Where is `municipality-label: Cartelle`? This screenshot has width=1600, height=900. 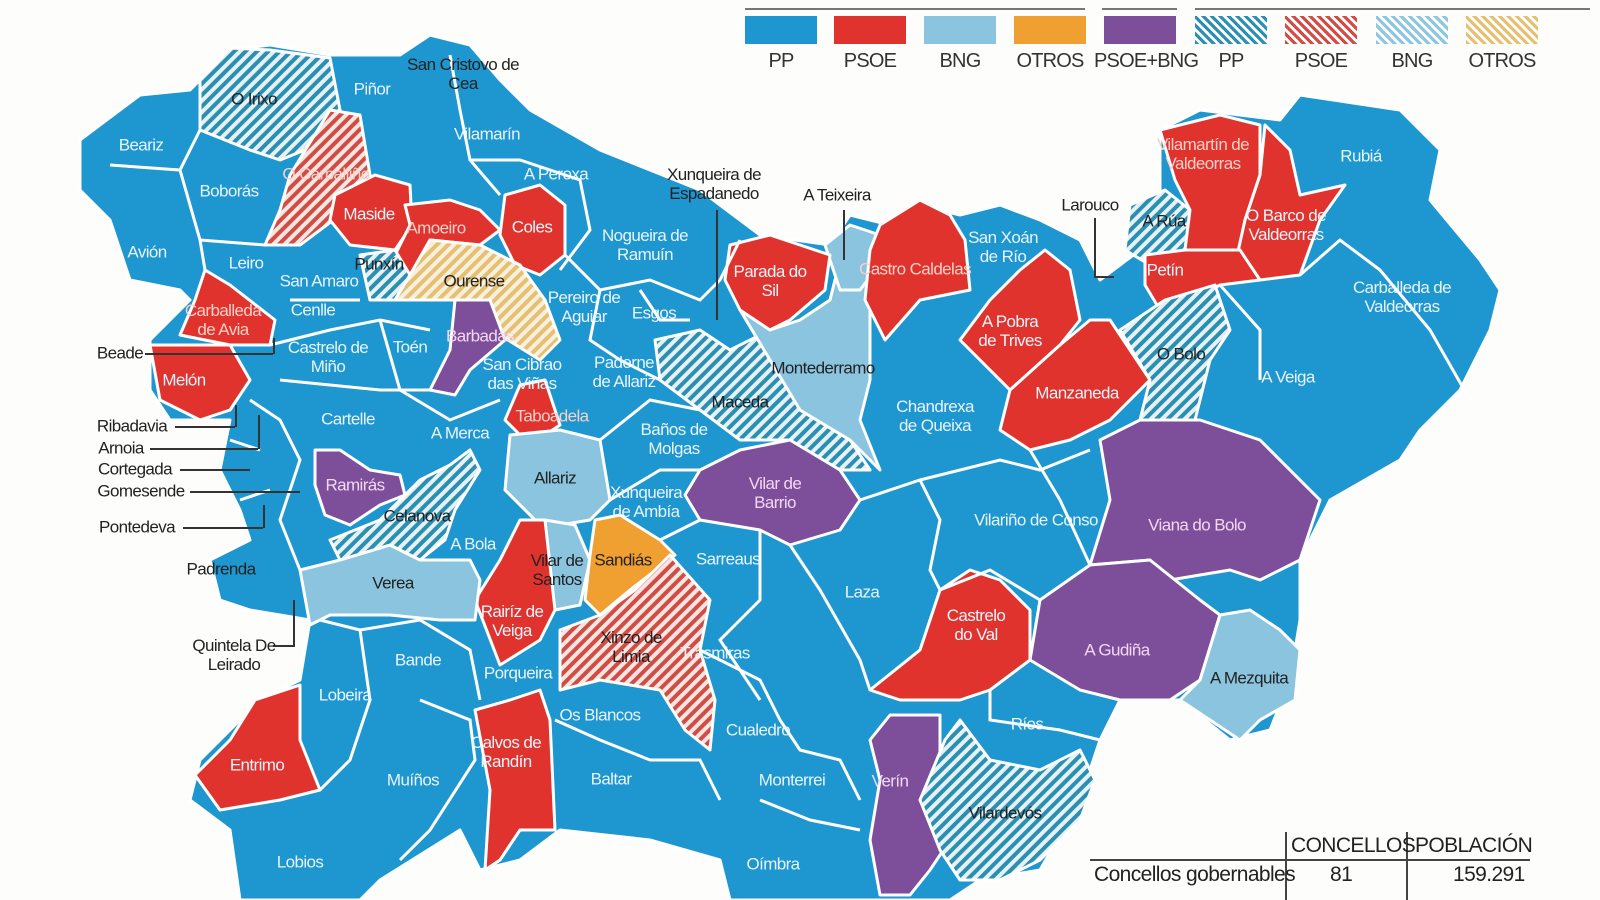
municipality-label: Cartelle is located at coordinates (348, 419).